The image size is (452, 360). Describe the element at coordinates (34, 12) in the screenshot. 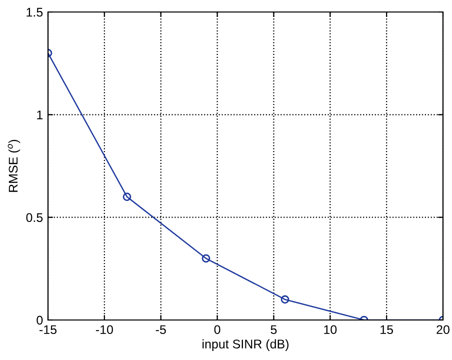

I see `y-tick-label: 1.5` at that location.